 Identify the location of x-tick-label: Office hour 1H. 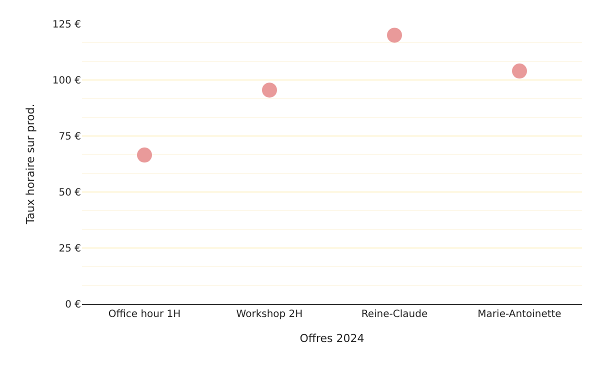
(144, 314).